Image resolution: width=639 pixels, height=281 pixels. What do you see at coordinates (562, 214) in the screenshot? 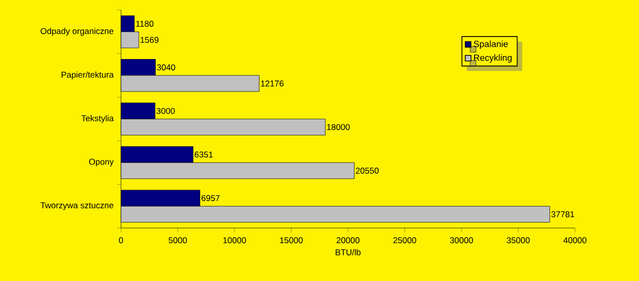
I see `data-label: 37781` at bounding box center [562, 214].